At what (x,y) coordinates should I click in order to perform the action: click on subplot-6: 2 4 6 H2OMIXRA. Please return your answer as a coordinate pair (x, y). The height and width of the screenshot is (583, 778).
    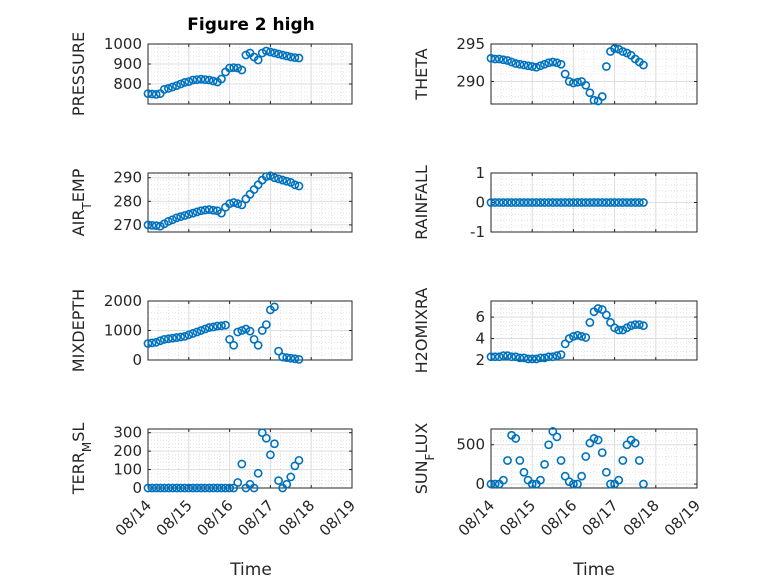
    Looking at the image, I should click on (555, 331).